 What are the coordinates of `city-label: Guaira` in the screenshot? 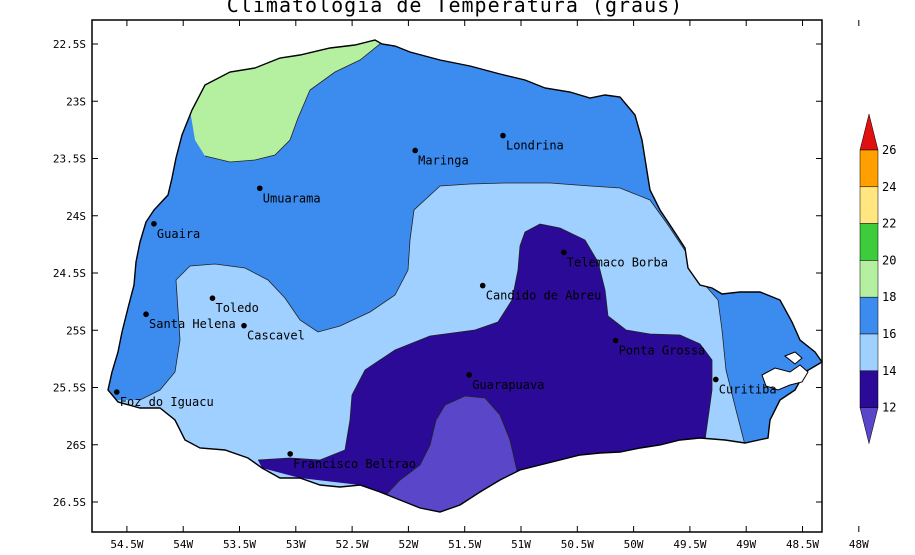 It's located at (178, 234).